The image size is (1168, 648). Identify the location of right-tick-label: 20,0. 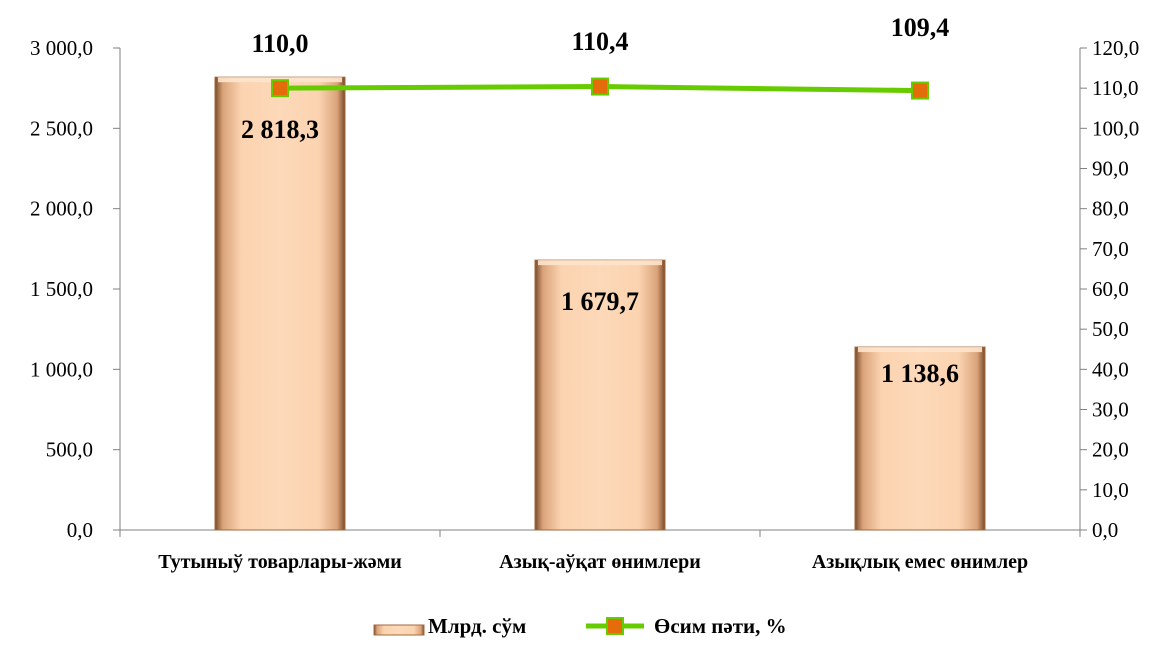
(1110, 450).